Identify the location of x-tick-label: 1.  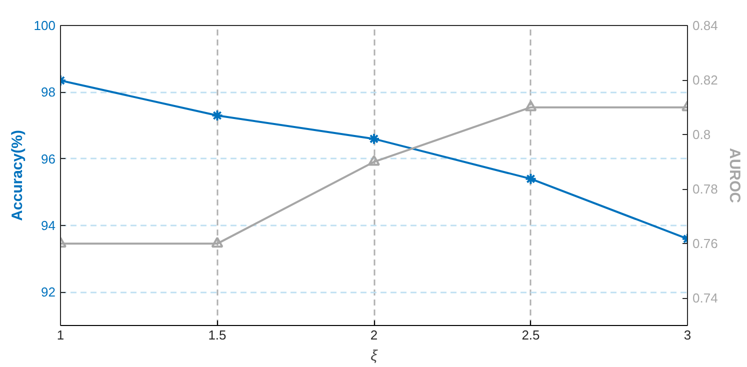
(60, 335).